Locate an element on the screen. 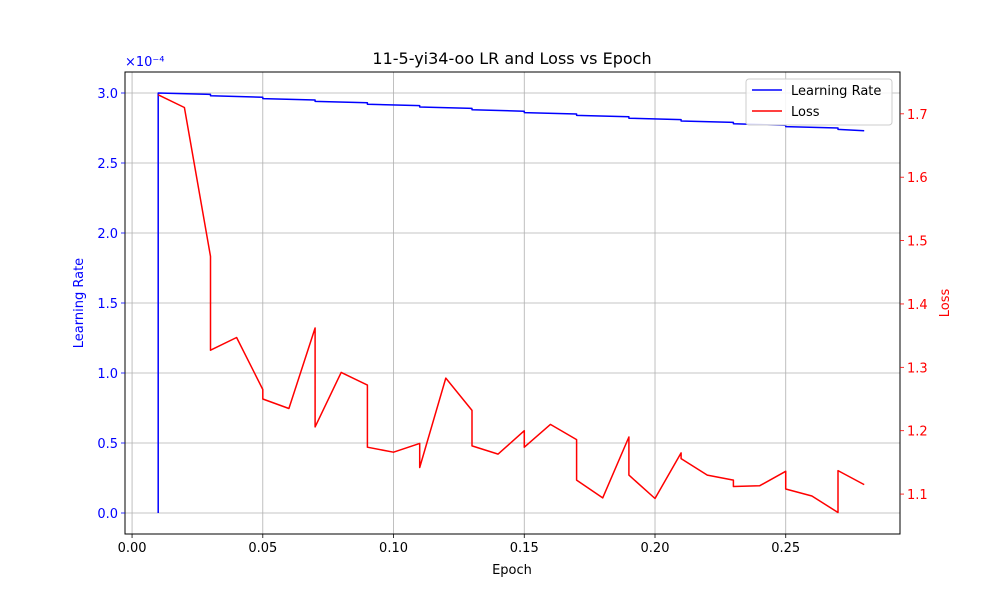 This screenshot has width=1000, height=600. y-tick-label: 1.5 is located at coordinates (107, 304).